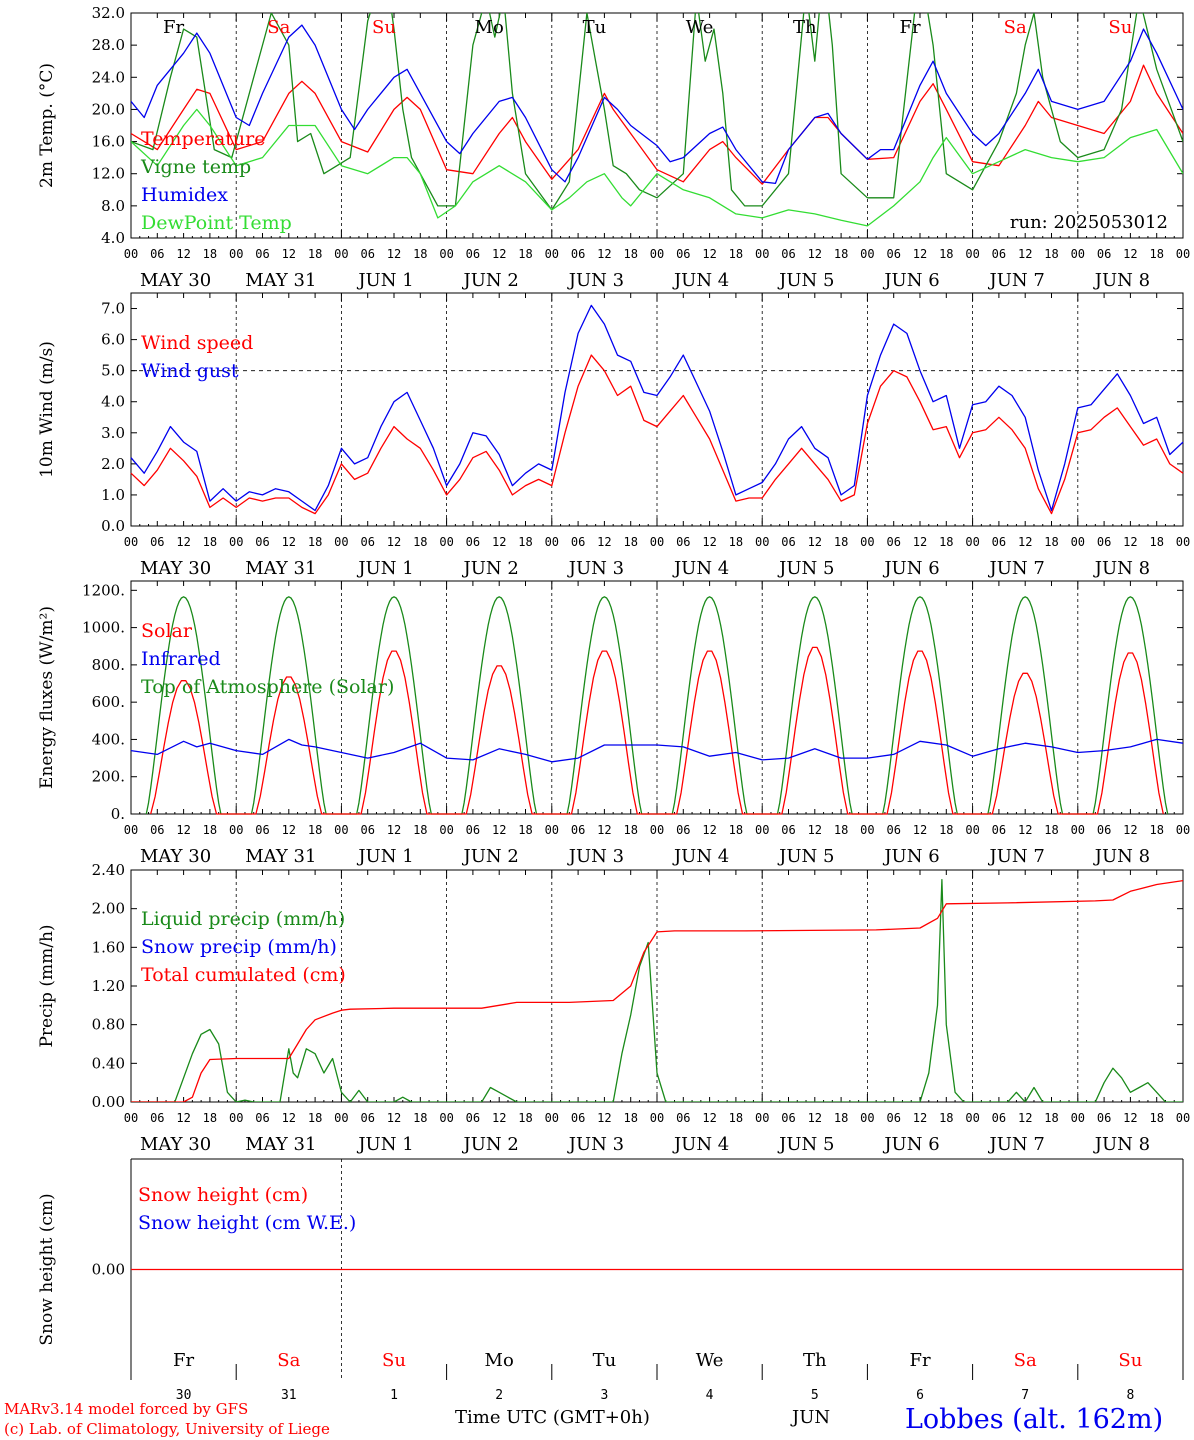 This screenshot has height=1440, width=1194. What do you see at coordinates (108, 1063) in the screenshot?
I see `y-tick-label: 0.40` at bounding box center [108, 1063].